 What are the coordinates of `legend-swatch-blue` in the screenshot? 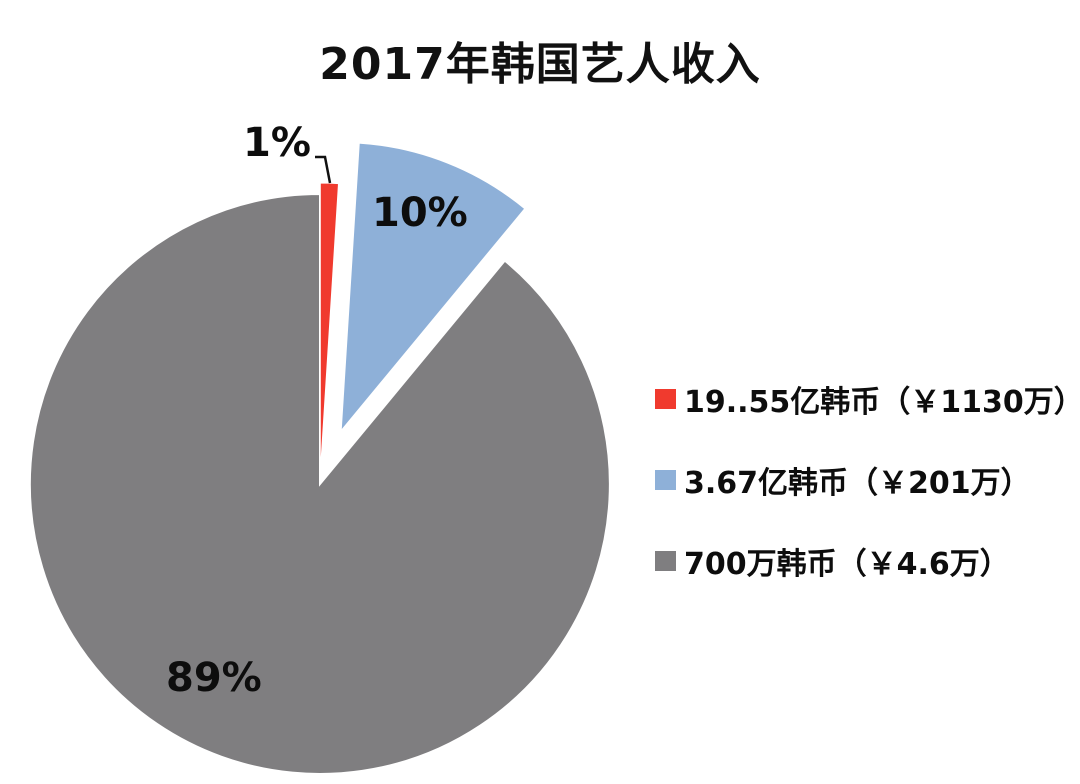 It's located at (665, 479).